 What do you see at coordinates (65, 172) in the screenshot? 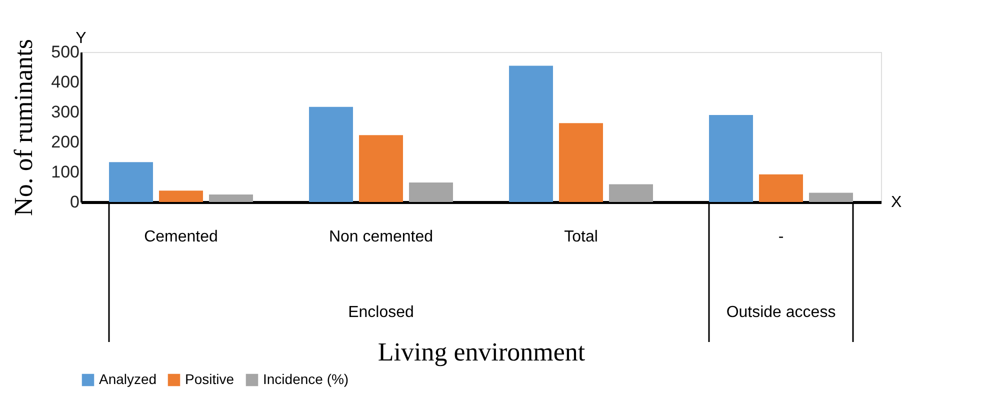
I see `y-tick-label: 100` at bounding box center [65, 172].